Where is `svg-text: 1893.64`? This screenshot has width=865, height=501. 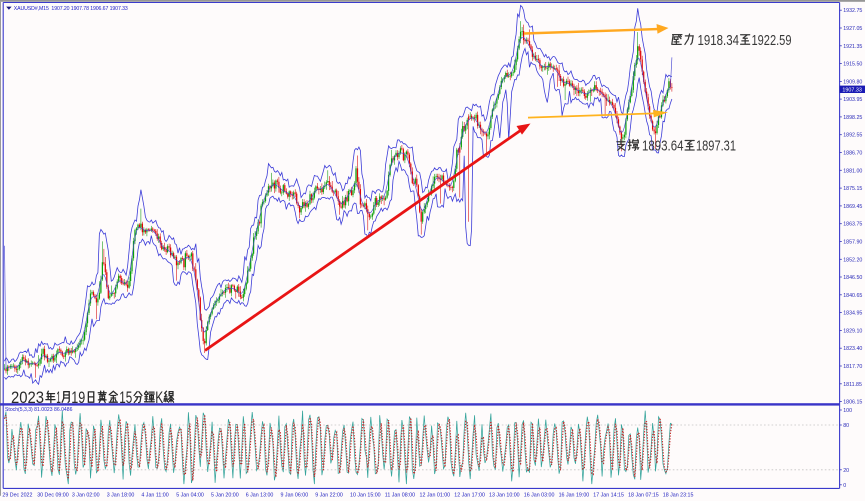
svg-text: 1893.64 is located at coordinates (663, 147).